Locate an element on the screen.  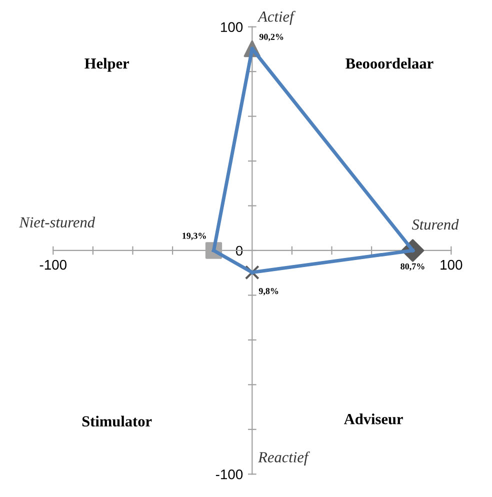
annotation: Beooordelaar is located at coordinates (390, 63).